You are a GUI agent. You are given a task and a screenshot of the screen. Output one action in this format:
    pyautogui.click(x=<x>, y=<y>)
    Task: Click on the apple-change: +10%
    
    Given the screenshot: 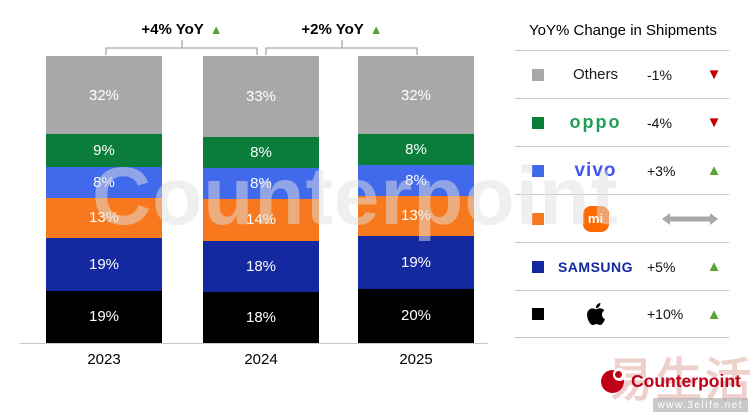 What is the action you would take?
    pyautogui.click(x=665, y=314)
    